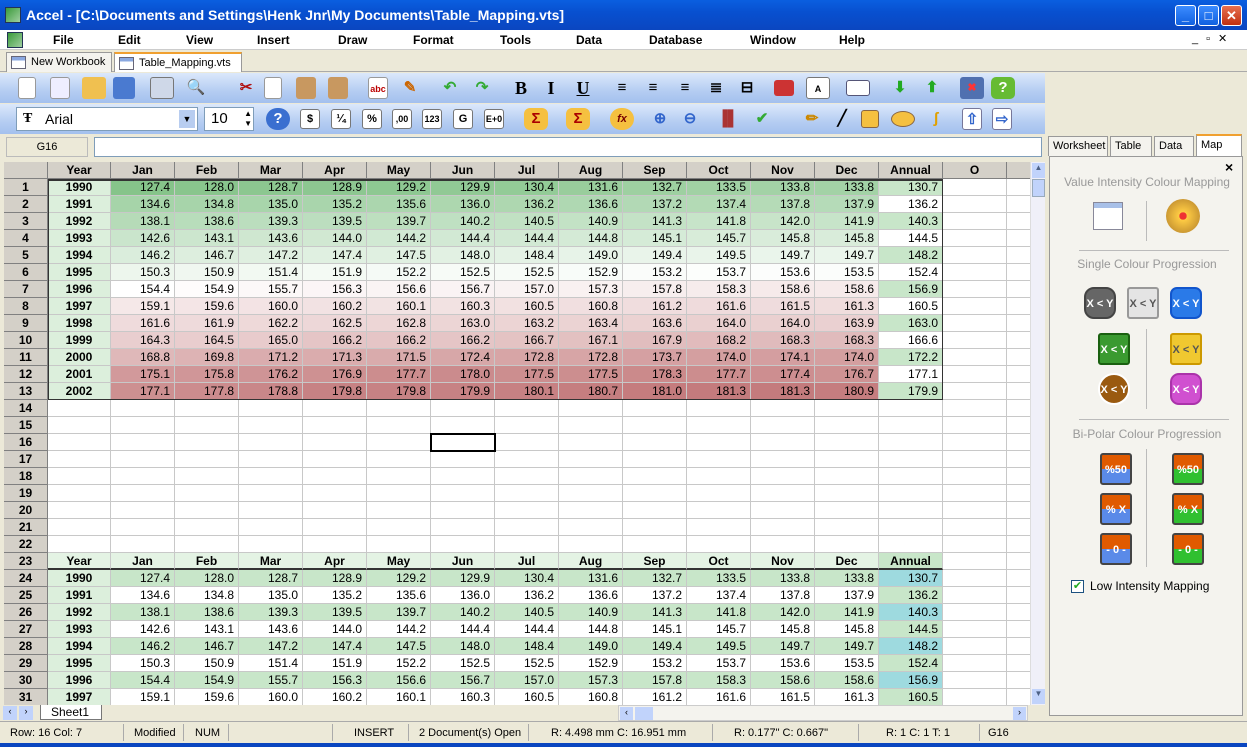 The width and height of the screenshot is (1247, 747). Describe the element at coordinates (335, 323) in the screenshot. I see `value-cell: 162.5` at that location.